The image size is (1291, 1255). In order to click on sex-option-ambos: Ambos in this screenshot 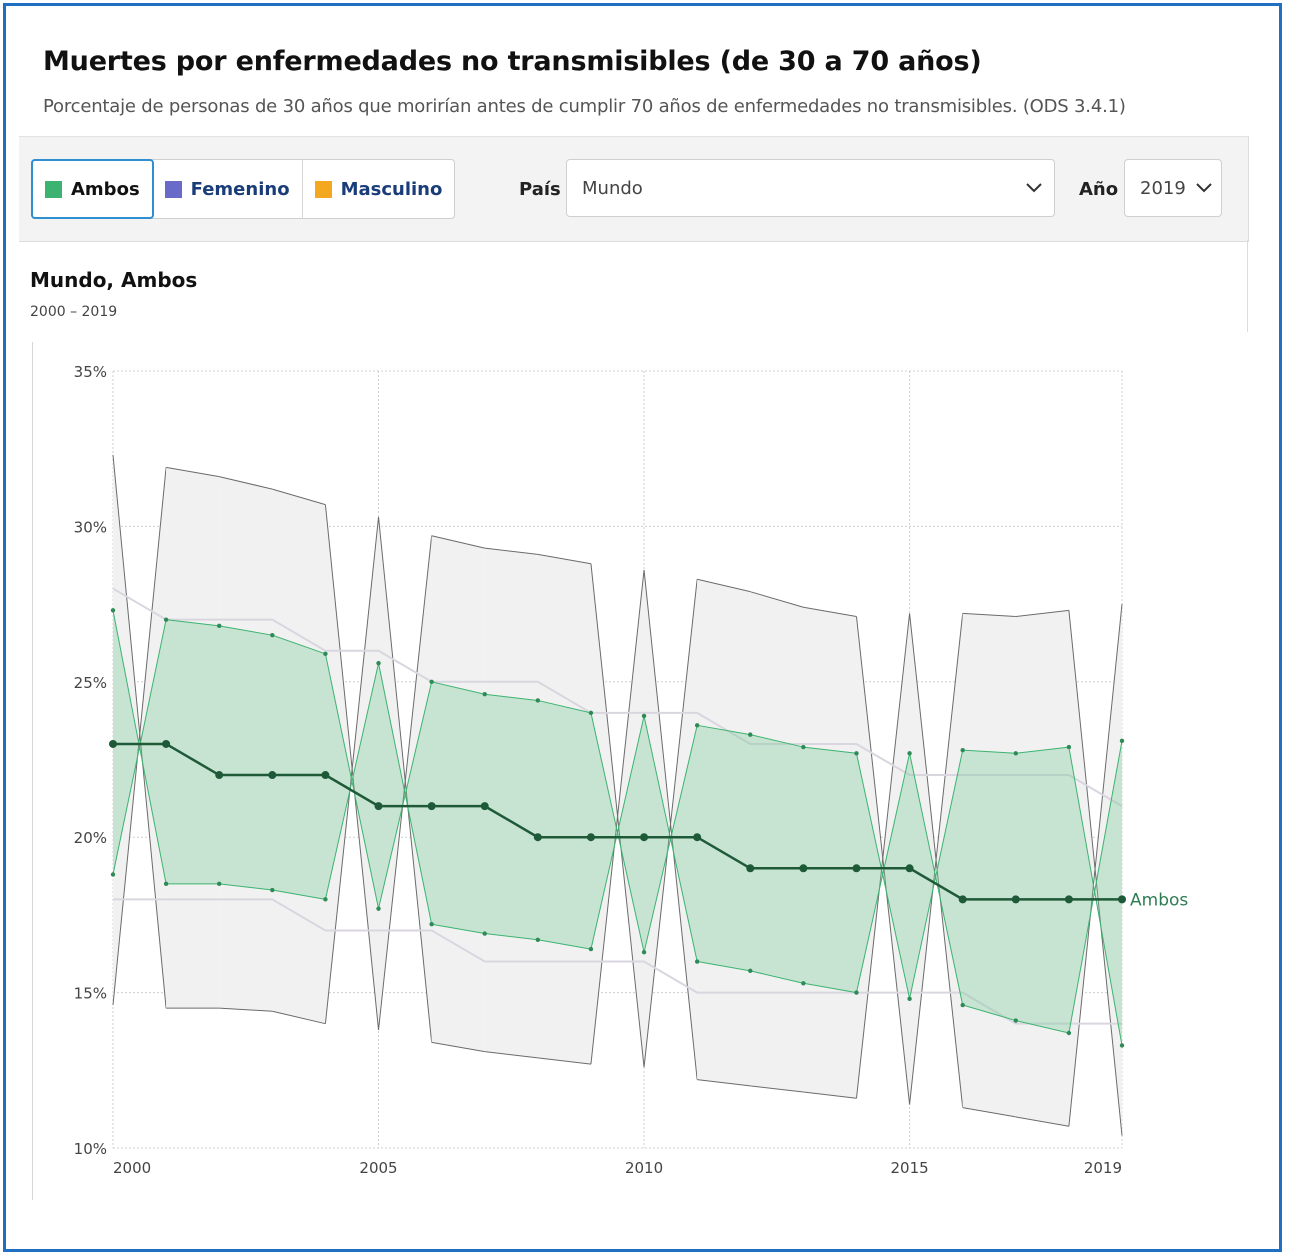, I will do `click(92, 189)`.